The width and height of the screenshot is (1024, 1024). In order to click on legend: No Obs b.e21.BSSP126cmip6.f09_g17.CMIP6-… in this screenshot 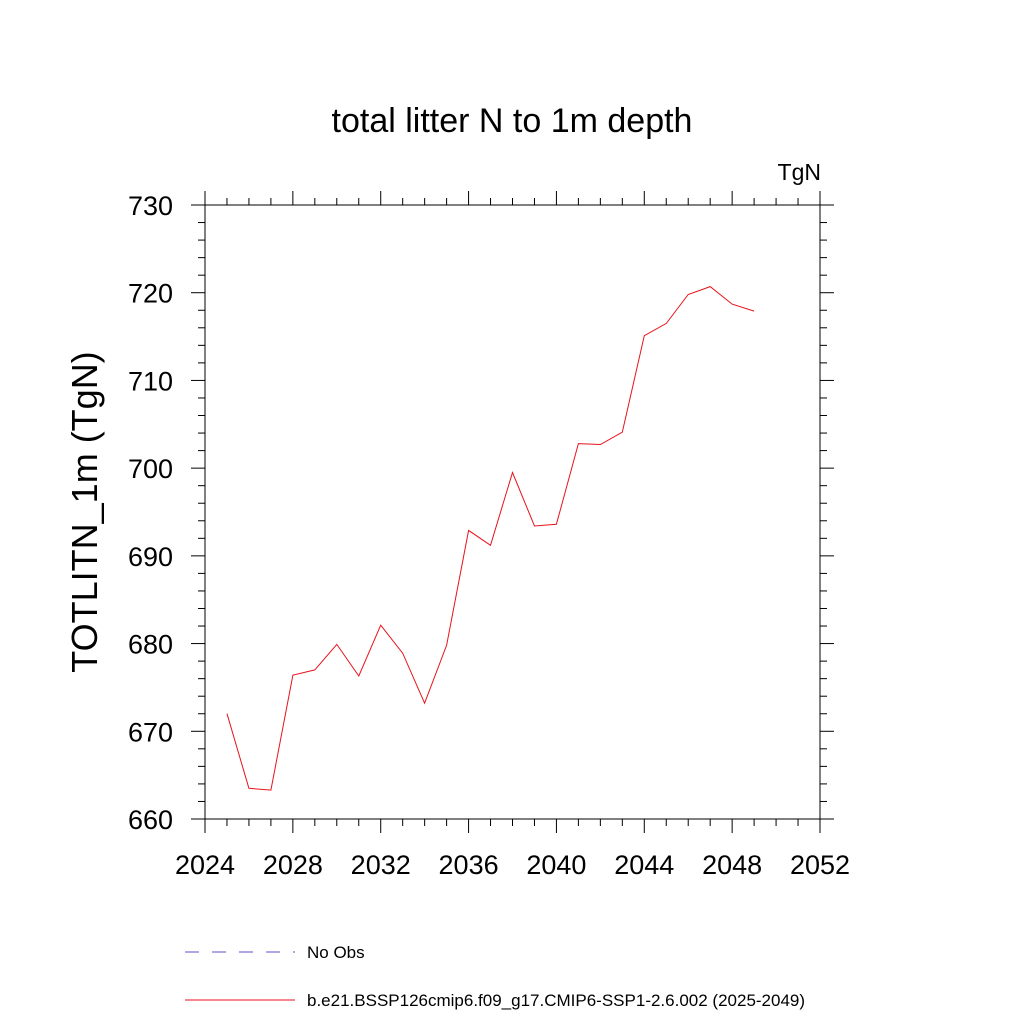, I will do `click(495, 976)`.